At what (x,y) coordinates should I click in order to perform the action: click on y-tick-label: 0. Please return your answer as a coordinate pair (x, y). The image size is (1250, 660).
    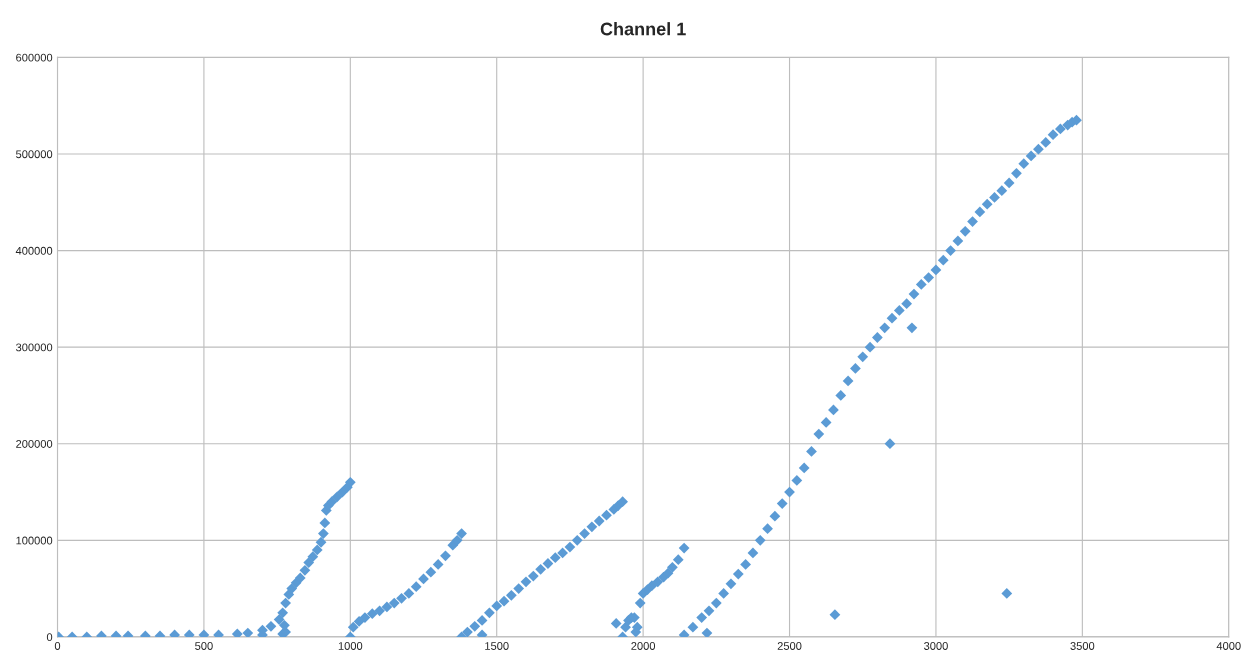
    Looking at the image, I should click on (49, 637).